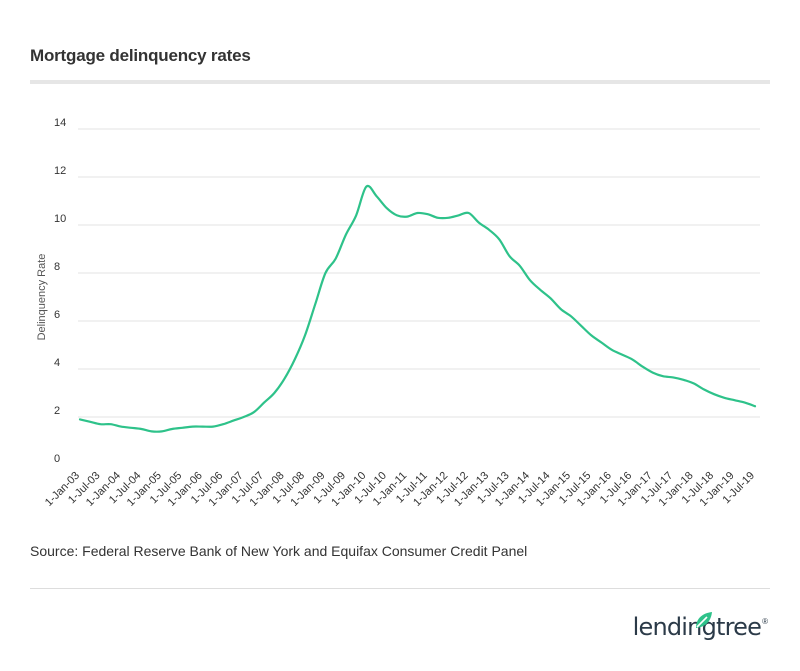  I want to click on y-tick-label: 14, so click(60, 123).